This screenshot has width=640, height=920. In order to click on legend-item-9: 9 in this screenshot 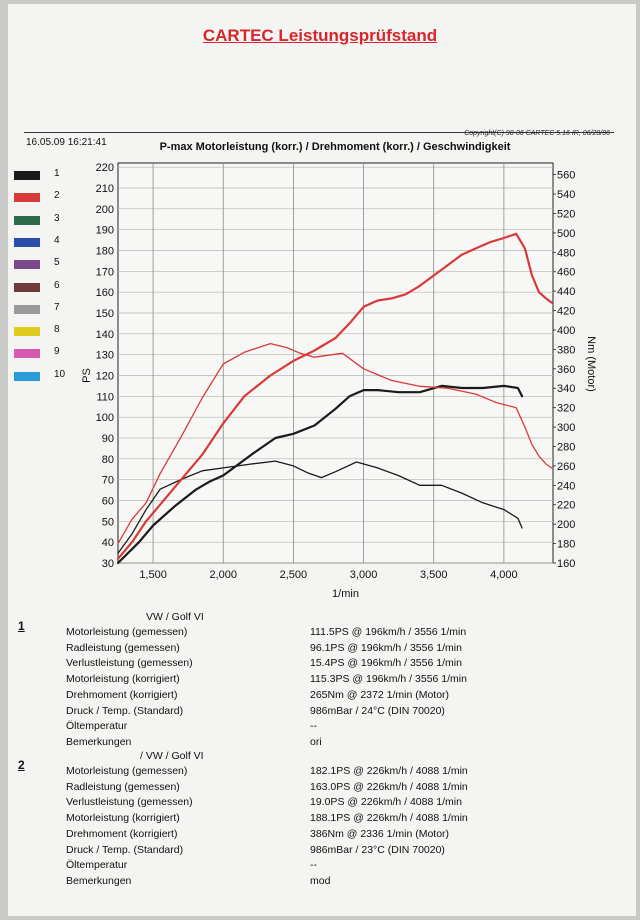, I will do `click(44, 354)`.